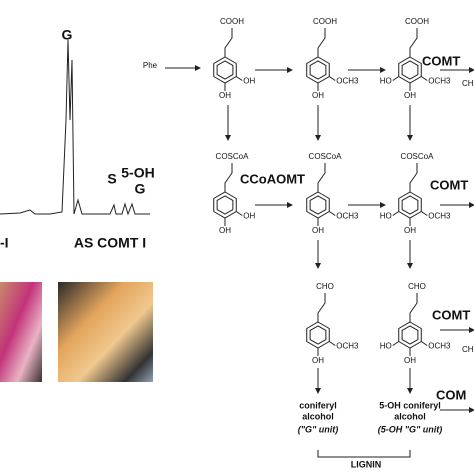 Image resolution: width=474 pixels, height=474 pixels. I want to click on bracket, so click(364, 454).